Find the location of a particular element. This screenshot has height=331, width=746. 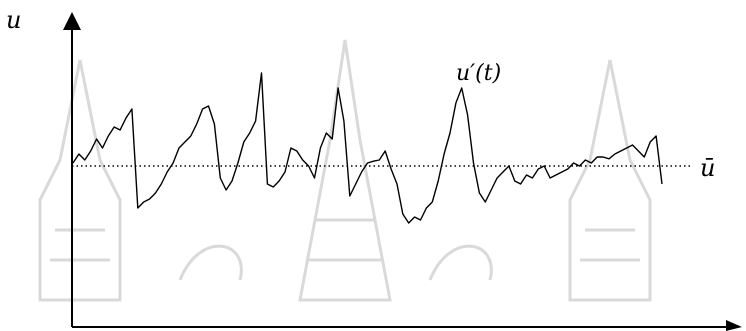

watermark-left-tower is located at coordinates (80, 180).